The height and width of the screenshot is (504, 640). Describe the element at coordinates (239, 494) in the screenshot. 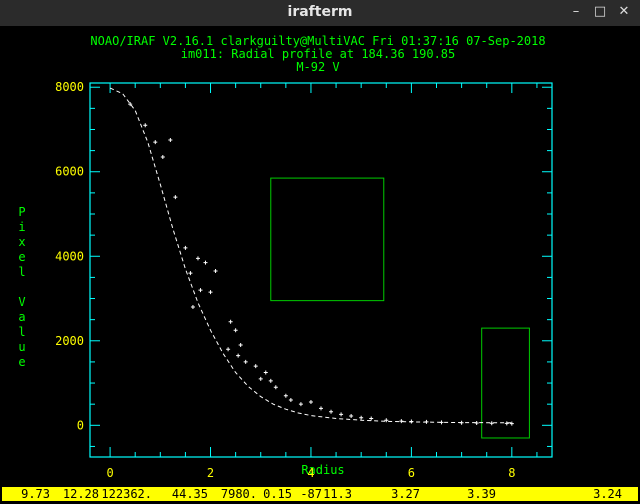

I see `status-field: 7980.` at that location.